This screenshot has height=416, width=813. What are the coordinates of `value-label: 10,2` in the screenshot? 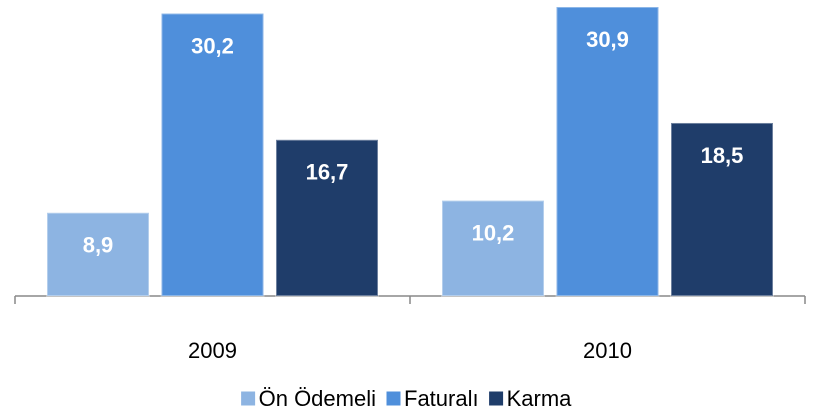 It's located at (493, 232).